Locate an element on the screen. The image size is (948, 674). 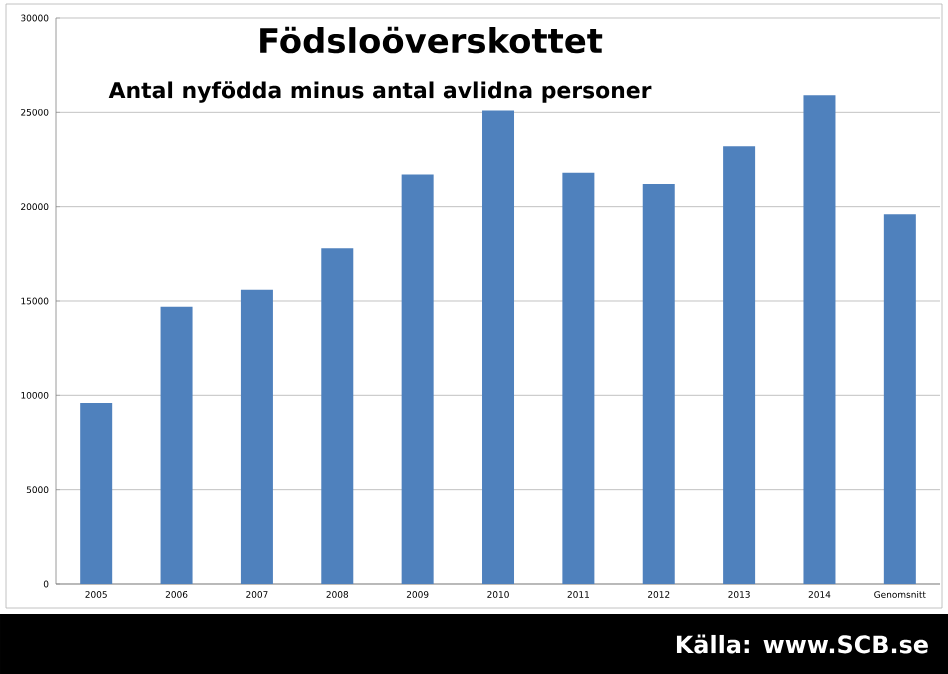
chart-title: Födsloöverskottet is located at coordinates (431, 40).